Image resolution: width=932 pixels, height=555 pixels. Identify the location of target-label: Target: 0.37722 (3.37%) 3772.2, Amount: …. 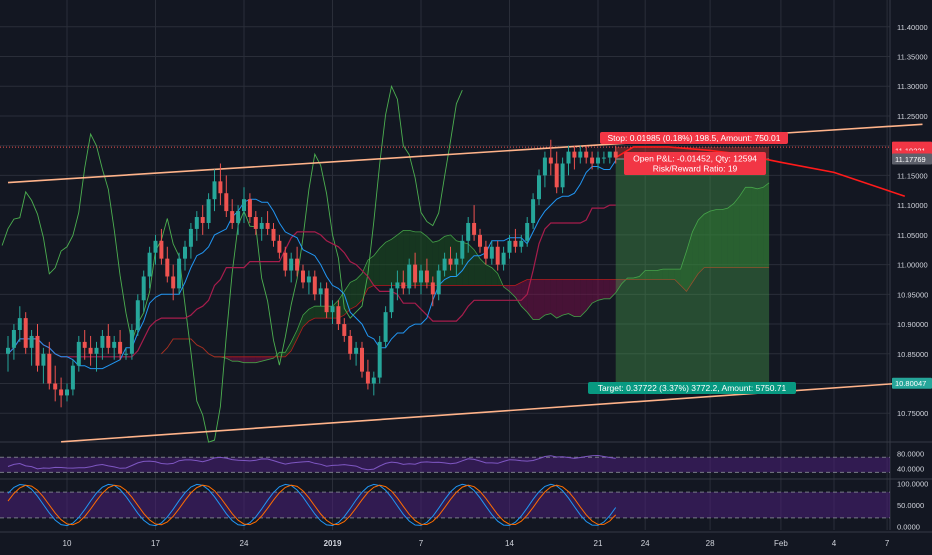
(692, 388).